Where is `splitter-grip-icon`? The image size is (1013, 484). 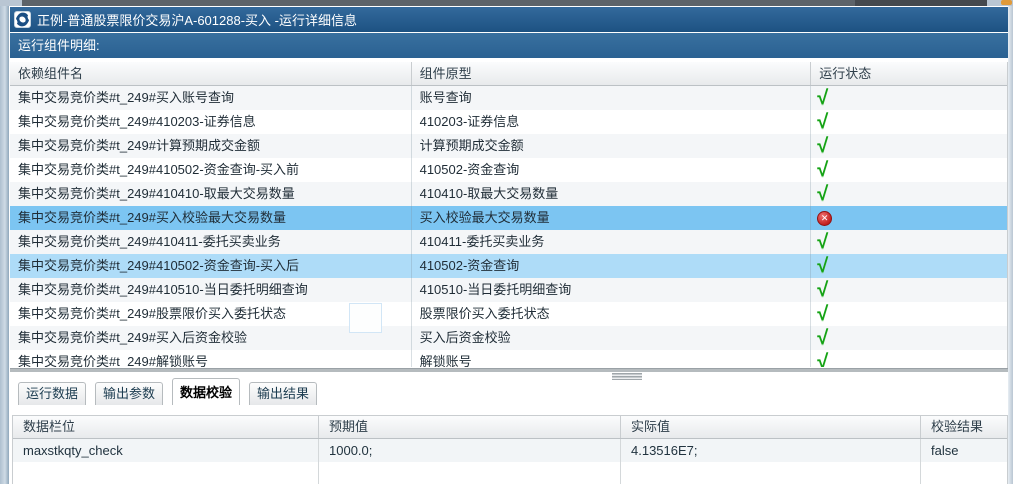
splitter-grip-icon is located at coordinates (627, 376).